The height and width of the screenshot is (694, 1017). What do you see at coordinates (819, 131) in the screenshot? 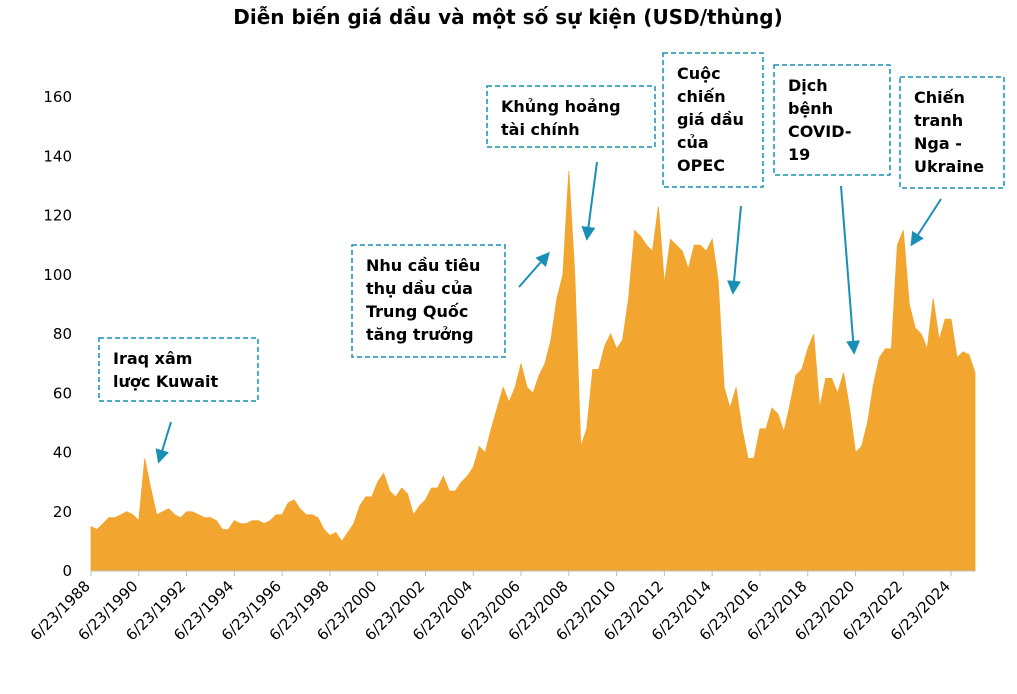
I see `annotation-text: COVID-` at bounding box center [819, 131].